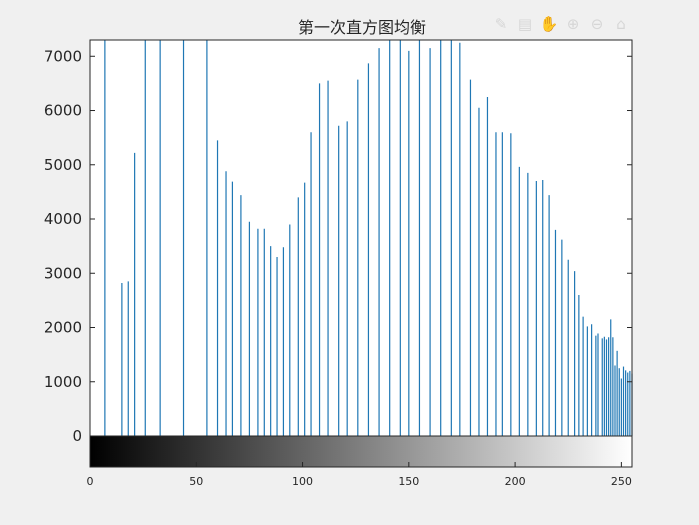 Image resolution: width=699 pixels, height=525 pixels. Describe the element at coordinates (63, 382) in the screenshot. I see `y-tick-label: 1000` at that location.